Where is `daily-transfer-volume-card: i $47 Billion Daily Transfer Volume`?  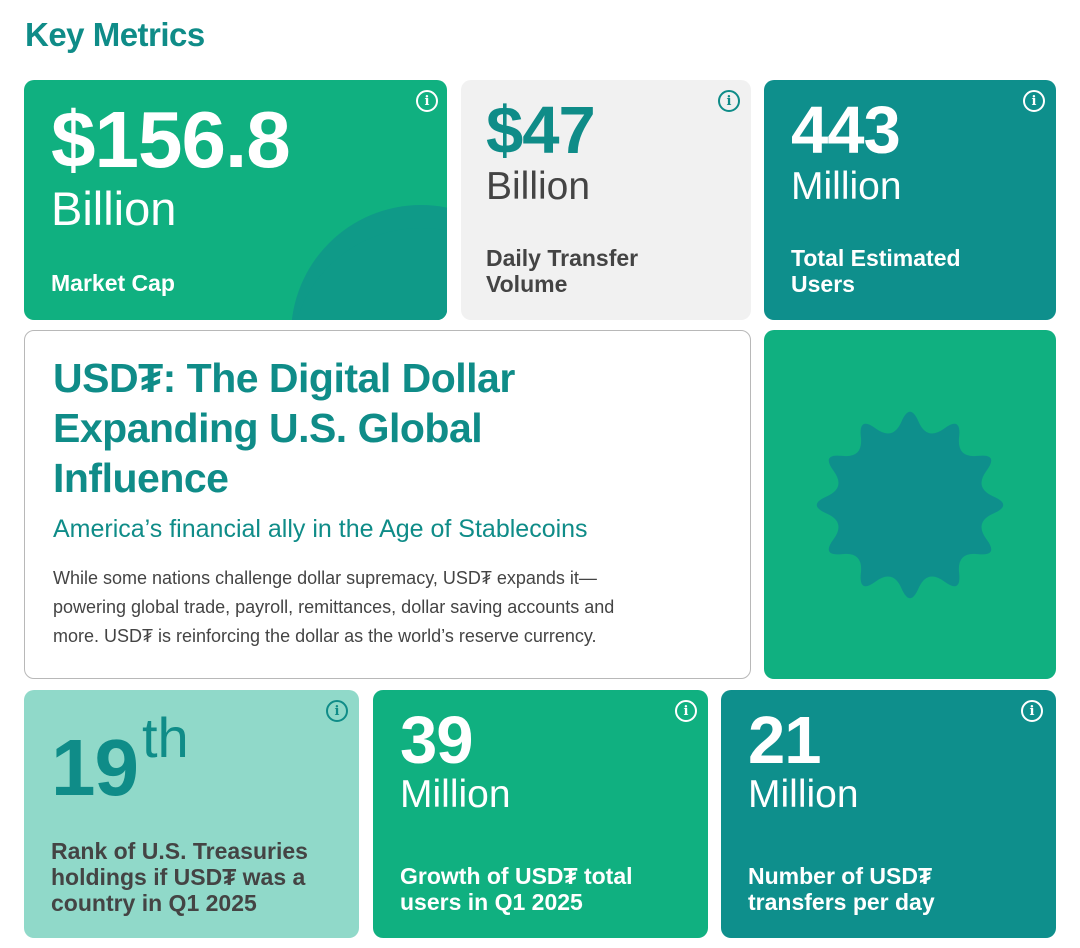 daily-transfer-volume-card: i $47 Billion Daily Transfer Volume is located at coordinates (606, 200).